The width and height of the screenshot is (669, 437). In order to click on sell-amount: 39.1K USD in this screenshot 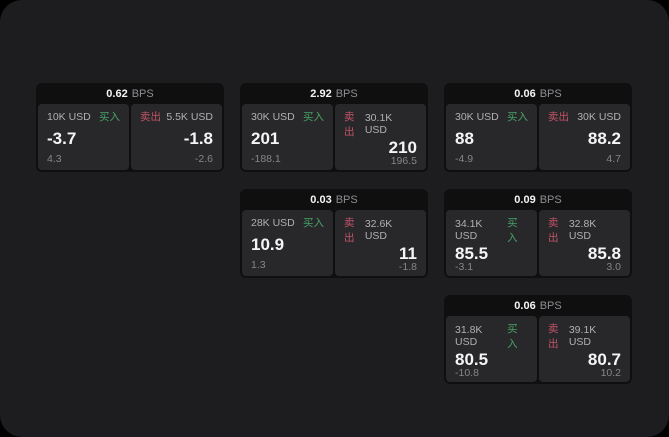, I will do `click(582, 336)`.